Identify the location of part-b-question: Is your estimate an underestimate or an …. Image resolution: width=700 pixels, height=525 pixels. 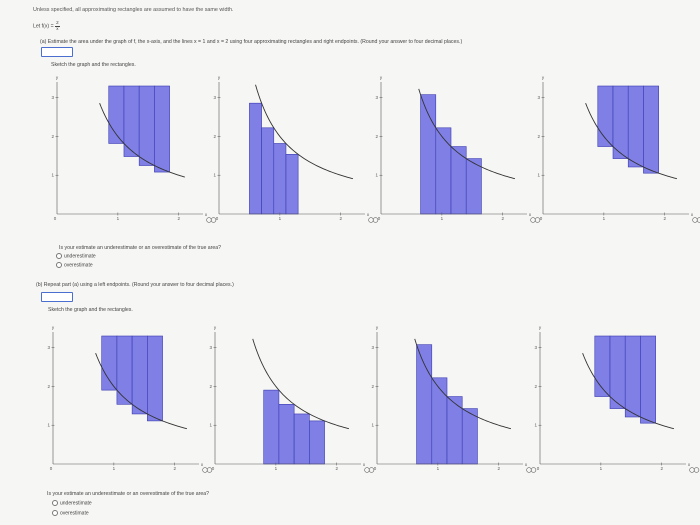
(128, 494).